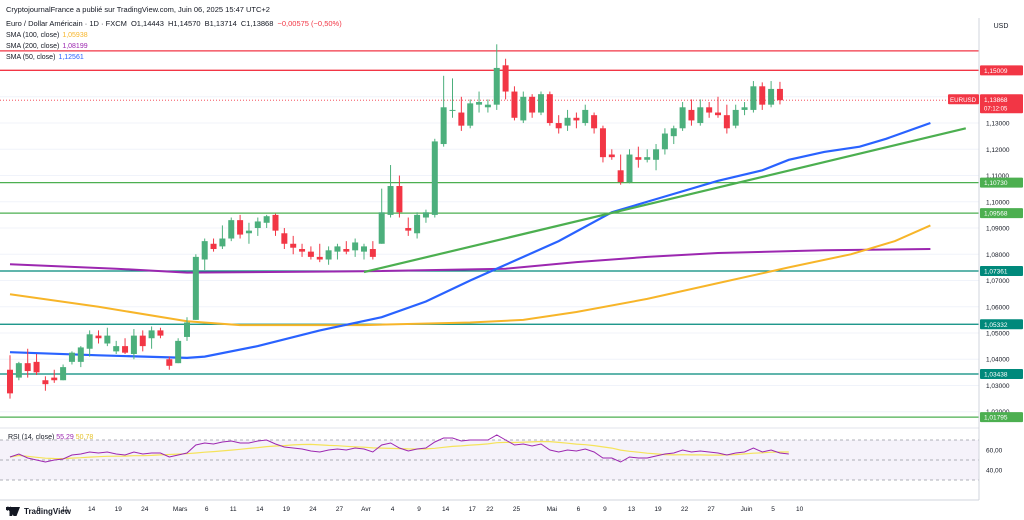 The height and width of the screenshot is (520, 1024). I want to click on open-value: O1,14443, so click(147, 23).